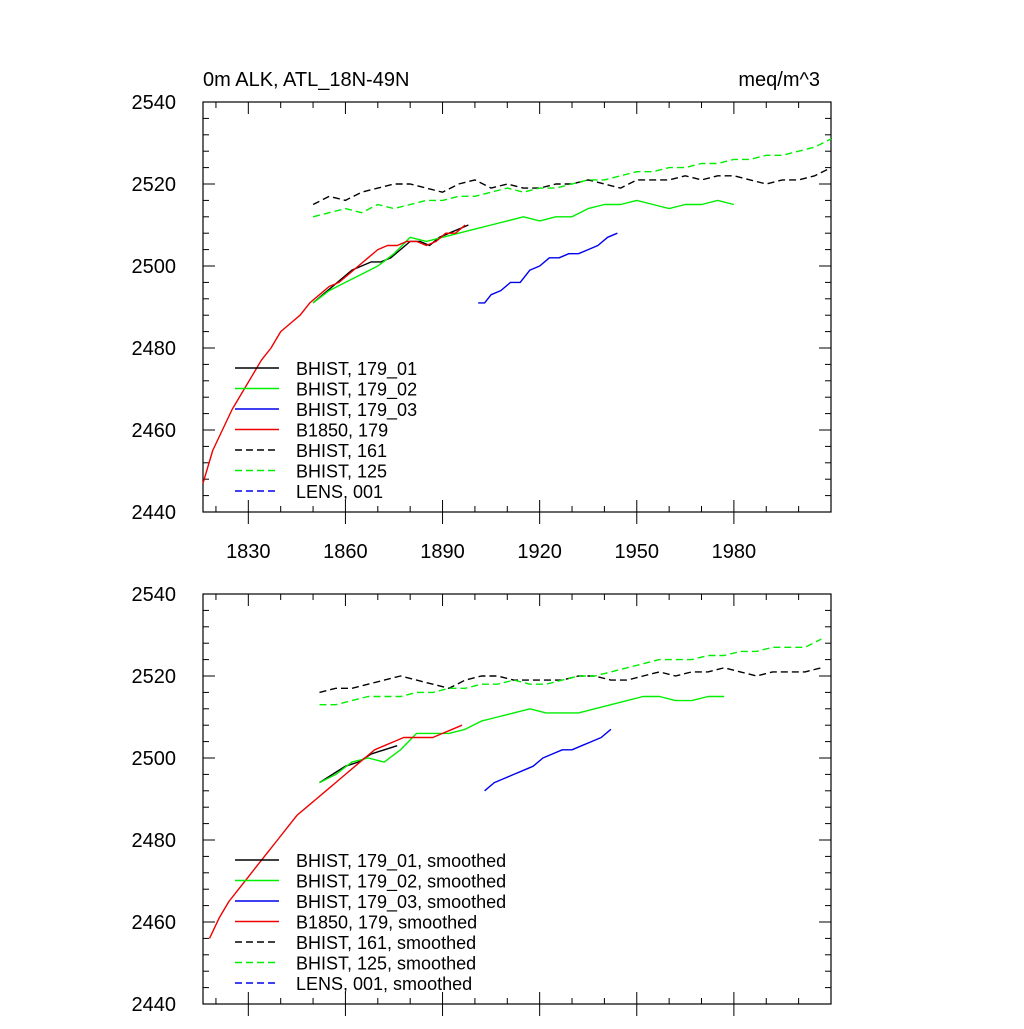 The height and width of the screenshot is (1029, 1024). What do you see at coordinates (386, 943) in the screenshot?
I see `legend-label: BHIST, 161, smoothed` at bounding box center [386, 943].